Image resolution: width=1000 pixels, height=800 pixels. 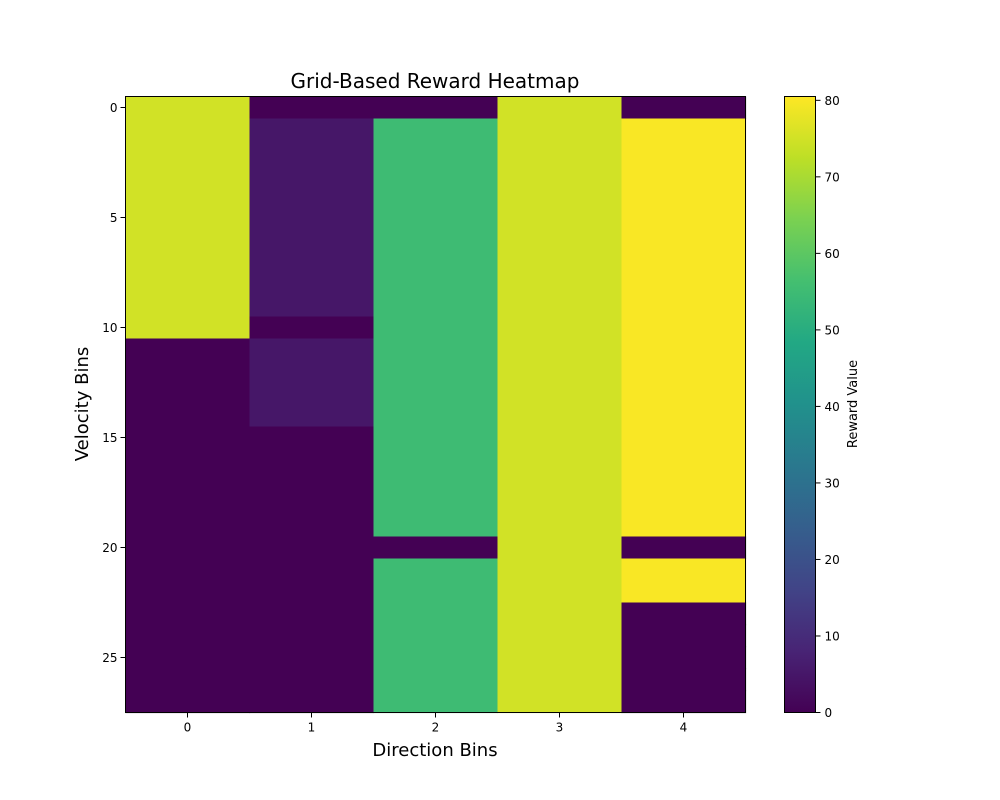 I want to click on colorbar-tick-label: 0, so click(x=829, y=713).